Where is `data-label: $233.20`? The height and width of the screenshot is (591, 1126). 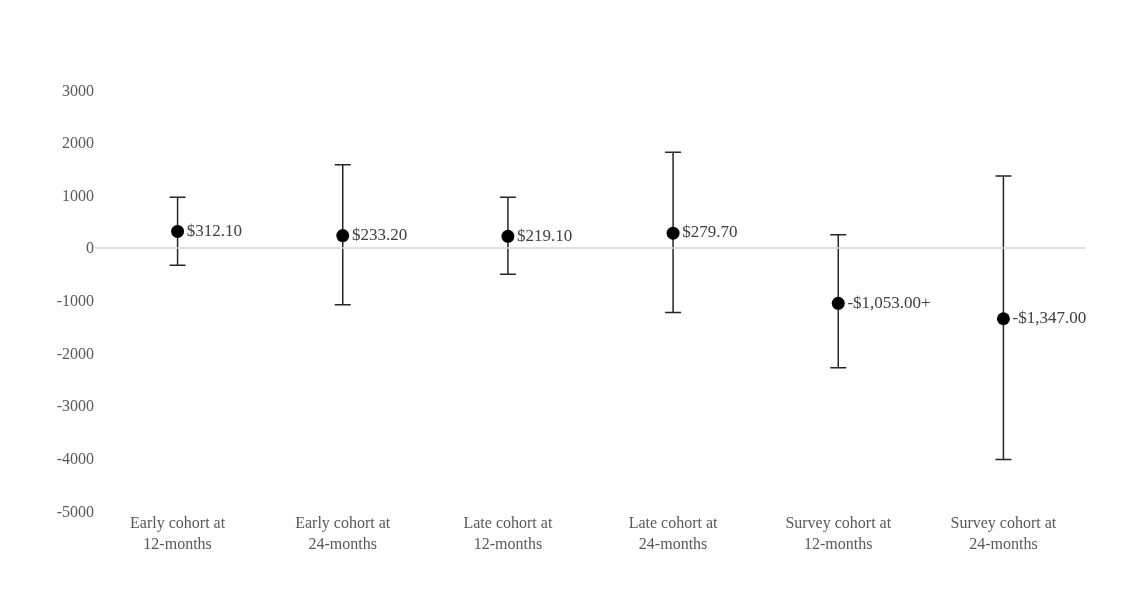 data-label: $233.20 is located at coordinates (379, 234).